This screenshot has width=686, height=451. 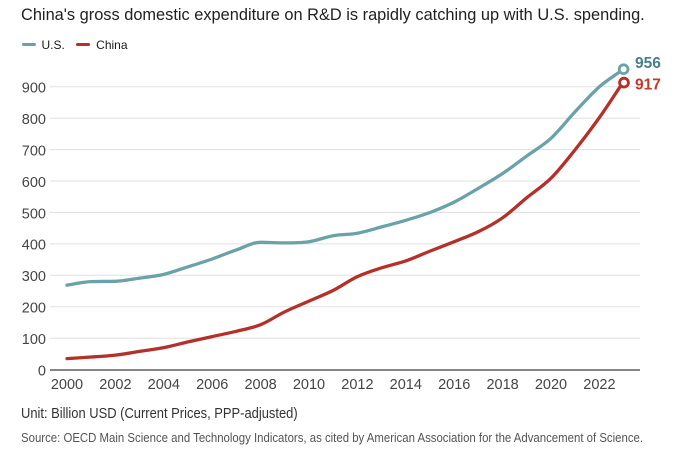 What do you see at coordinates (406, 385) in the screenshot?
I see `svg-text: 2014` at bounding box center [406, 385].